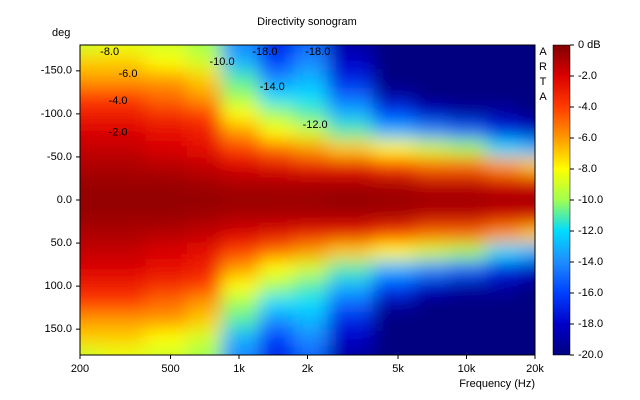  What do you see at coordinates (543, 82) in the screenshot?
I see `watermark-letter: T` at bounding box center [543, 82].